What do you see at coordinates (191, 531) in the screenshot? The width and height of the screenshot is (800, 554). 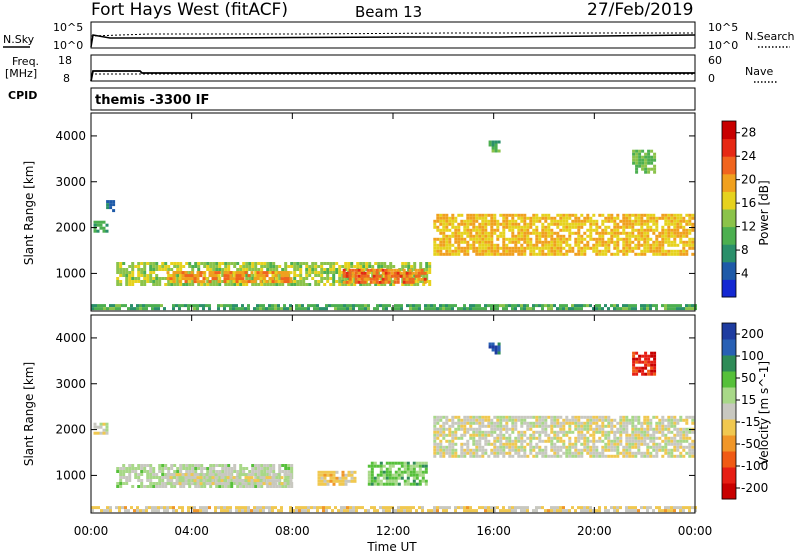 I see `xtick-label: 04:00` at bounding box center [191, 531].